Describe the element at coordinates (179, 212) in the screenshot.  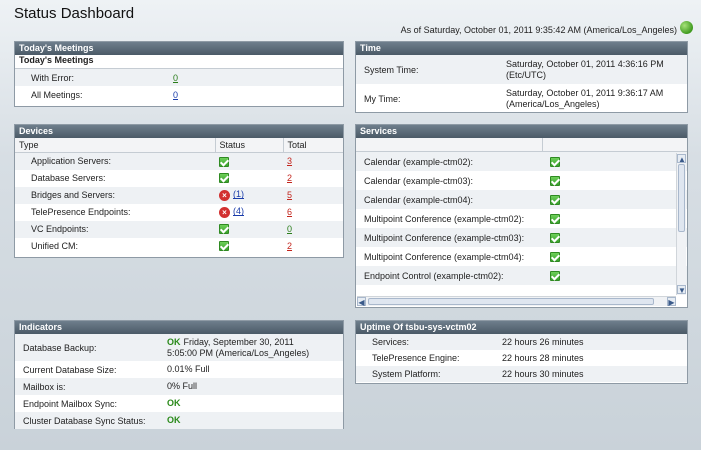
I see `table-row: TelePresence Endpoints: × (4) 6` at that location.